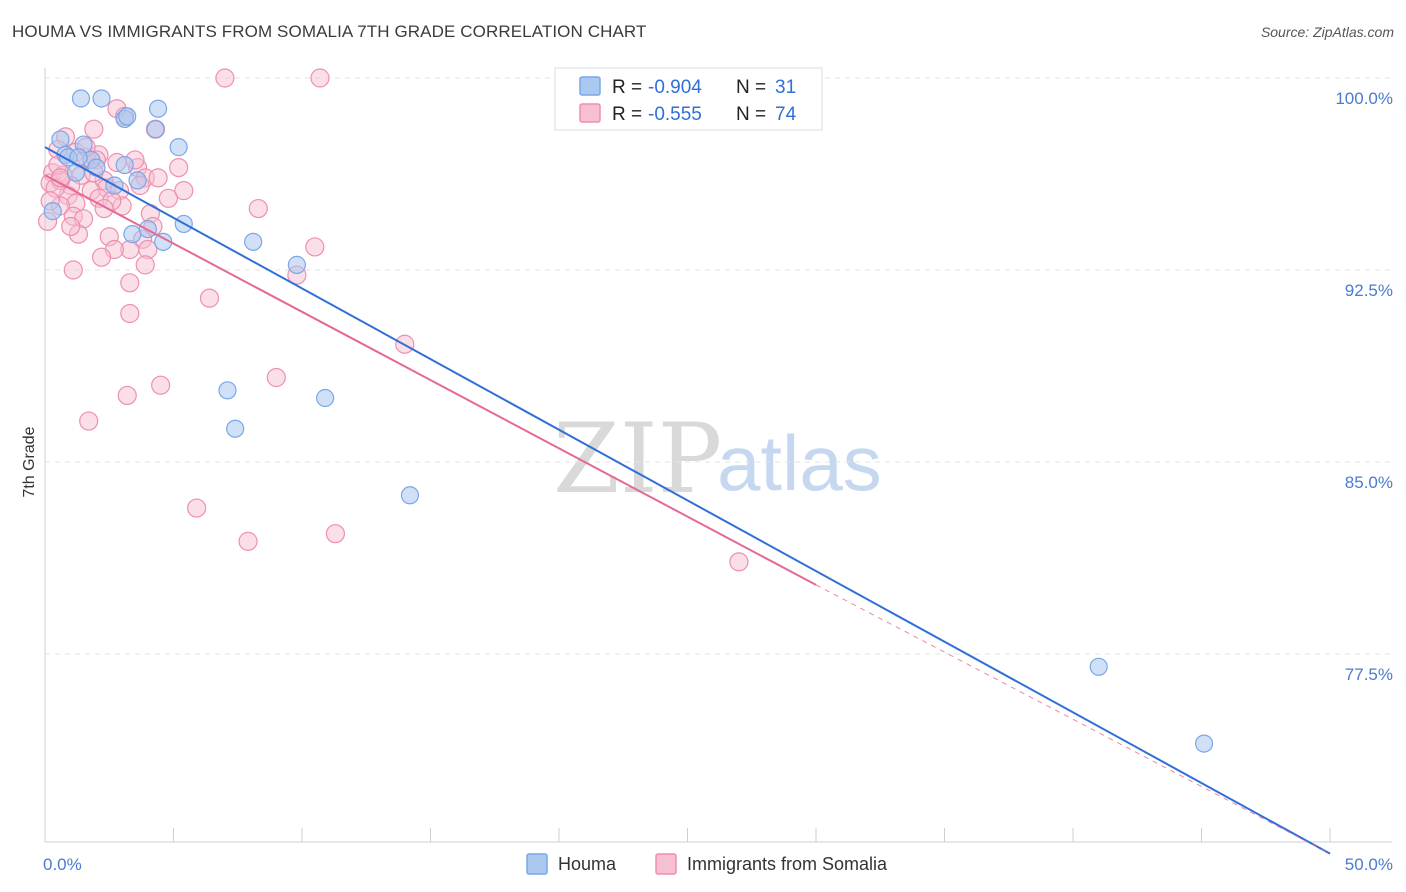 This screenshot has height=892, width=1406. I want to click on y-tick-label-0: 100.0%, so click(1364, 98).